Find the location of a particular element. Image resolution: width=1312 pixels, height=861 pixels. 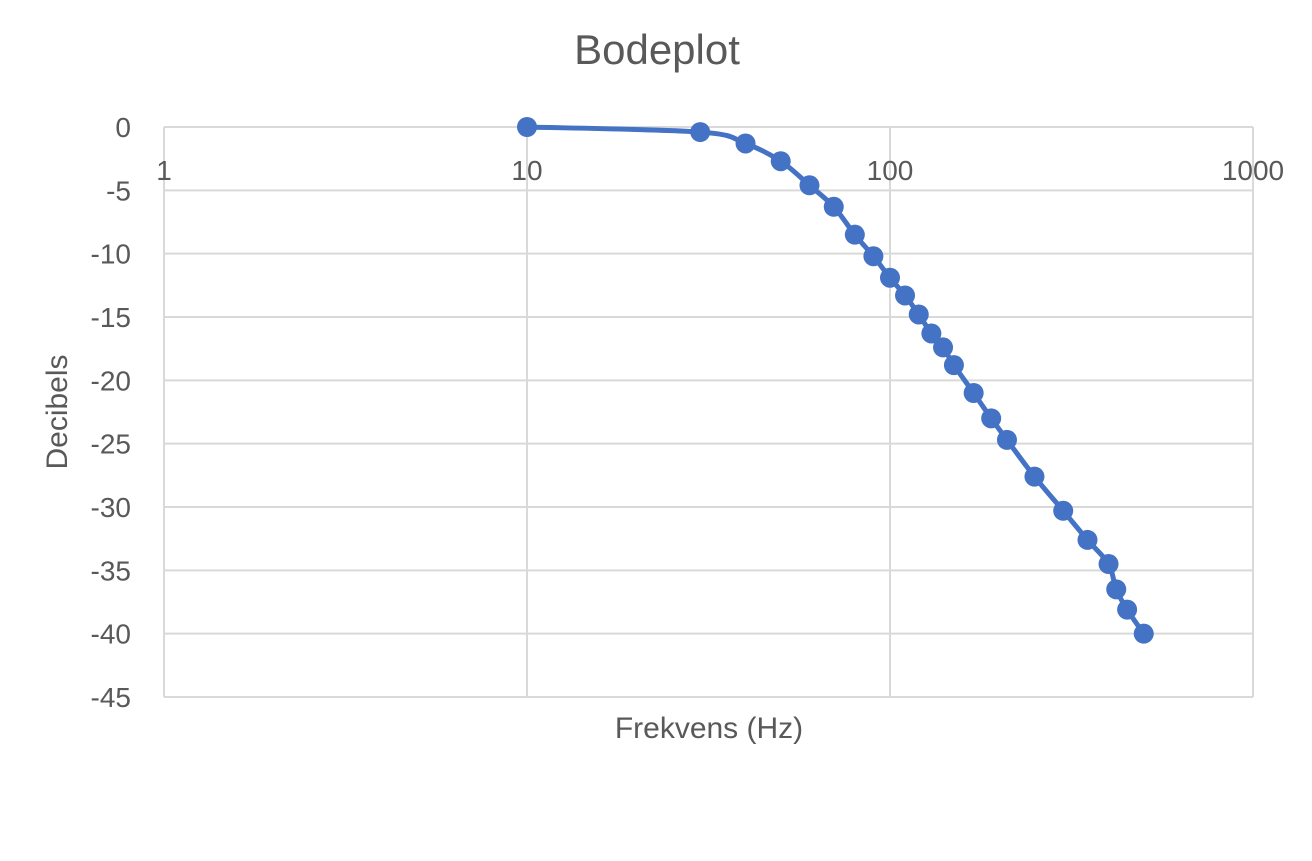

x-tick-label: 10 is located at coordinates (526, 170).